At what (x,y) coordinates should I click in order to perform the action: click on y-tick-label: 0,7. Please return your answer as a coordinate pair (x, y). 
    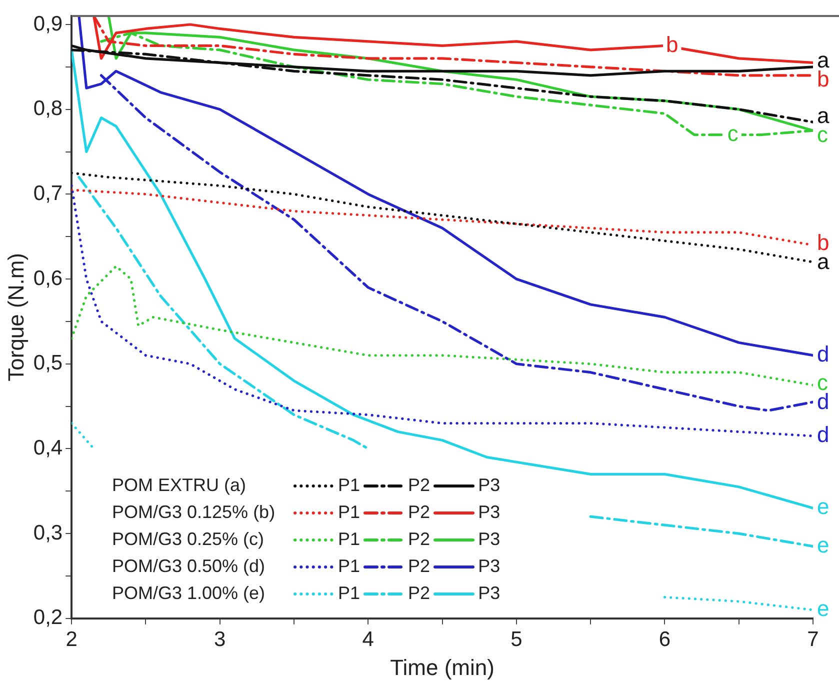
    Looking at the image, I should click on (48, 193).